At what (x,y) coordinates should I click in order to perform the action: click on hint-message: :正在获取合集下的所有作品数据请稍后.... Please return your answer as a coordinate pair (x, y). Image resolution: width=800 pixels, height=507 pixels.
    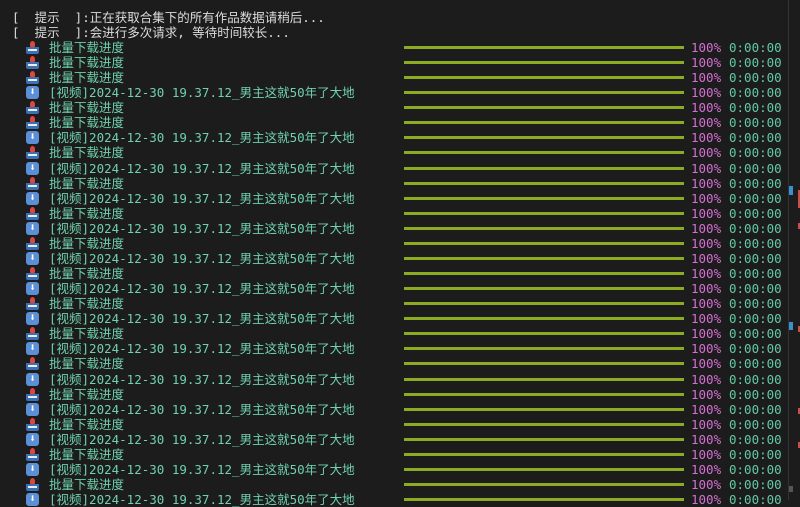
    Looking at the image, I should click on (203, 17).